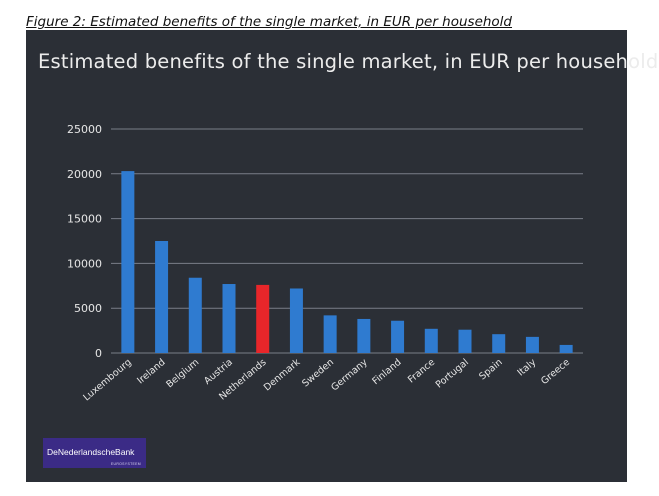 The image size is (659, 496). What do you see at coordinates (499, 343) in the screenshot?
I see `bar-spain` at bounding box center [499, 343].